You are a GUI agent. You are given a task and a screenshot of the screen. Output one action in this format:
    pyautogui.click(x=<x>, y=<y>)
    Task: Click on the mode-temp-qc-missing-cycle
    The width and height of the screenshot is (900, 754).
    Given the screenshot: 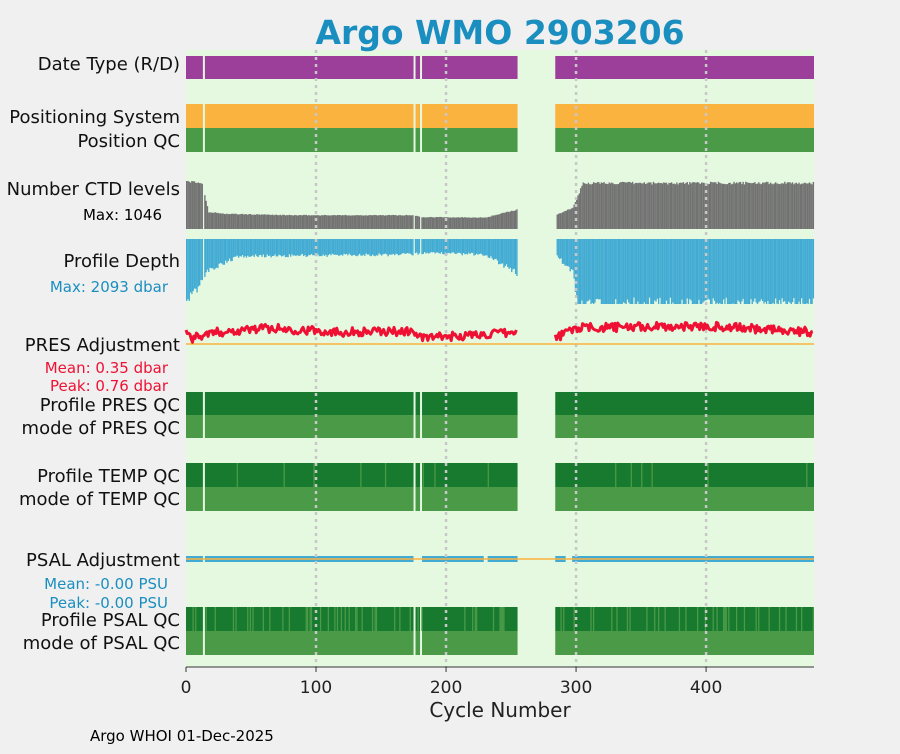 What is the action you would take?
    pyautogui.click(x=203, y=499)
    